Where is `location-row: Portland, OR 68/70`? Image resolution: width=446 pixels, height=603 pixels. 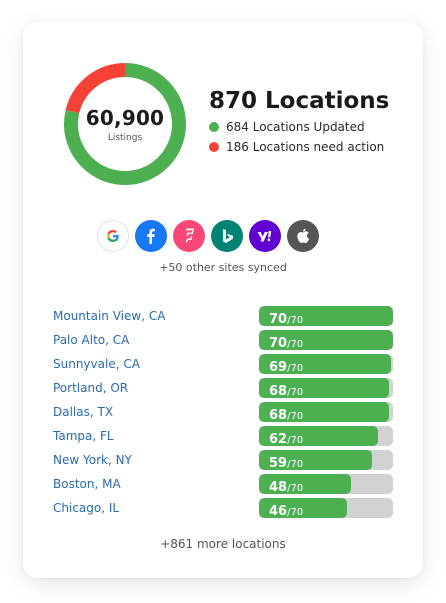 location-row: Portland, OR 68/70 is located at coordinates (223, 389).